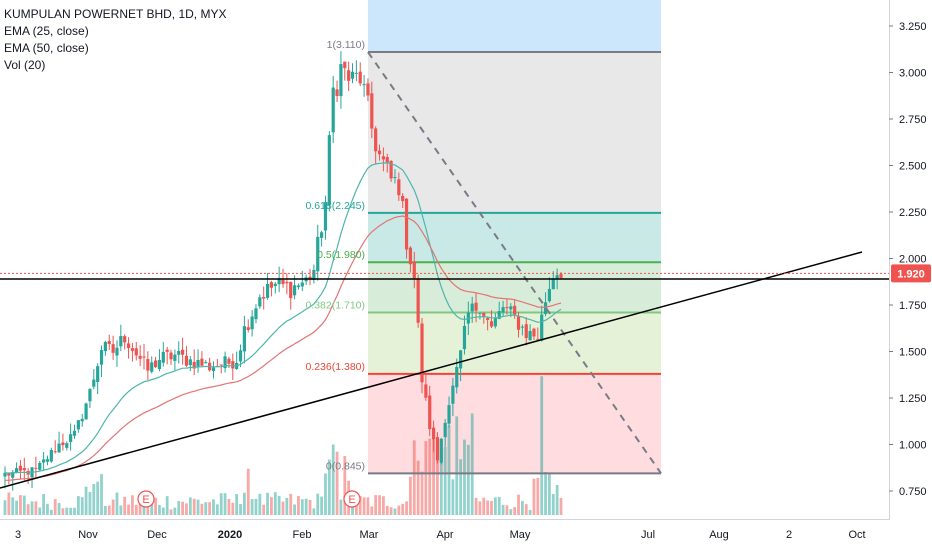  What do you see at coordinates (157, 535) in the screenshot?
I see `time-tick-label: Dec` at bounding box center [157, 535].